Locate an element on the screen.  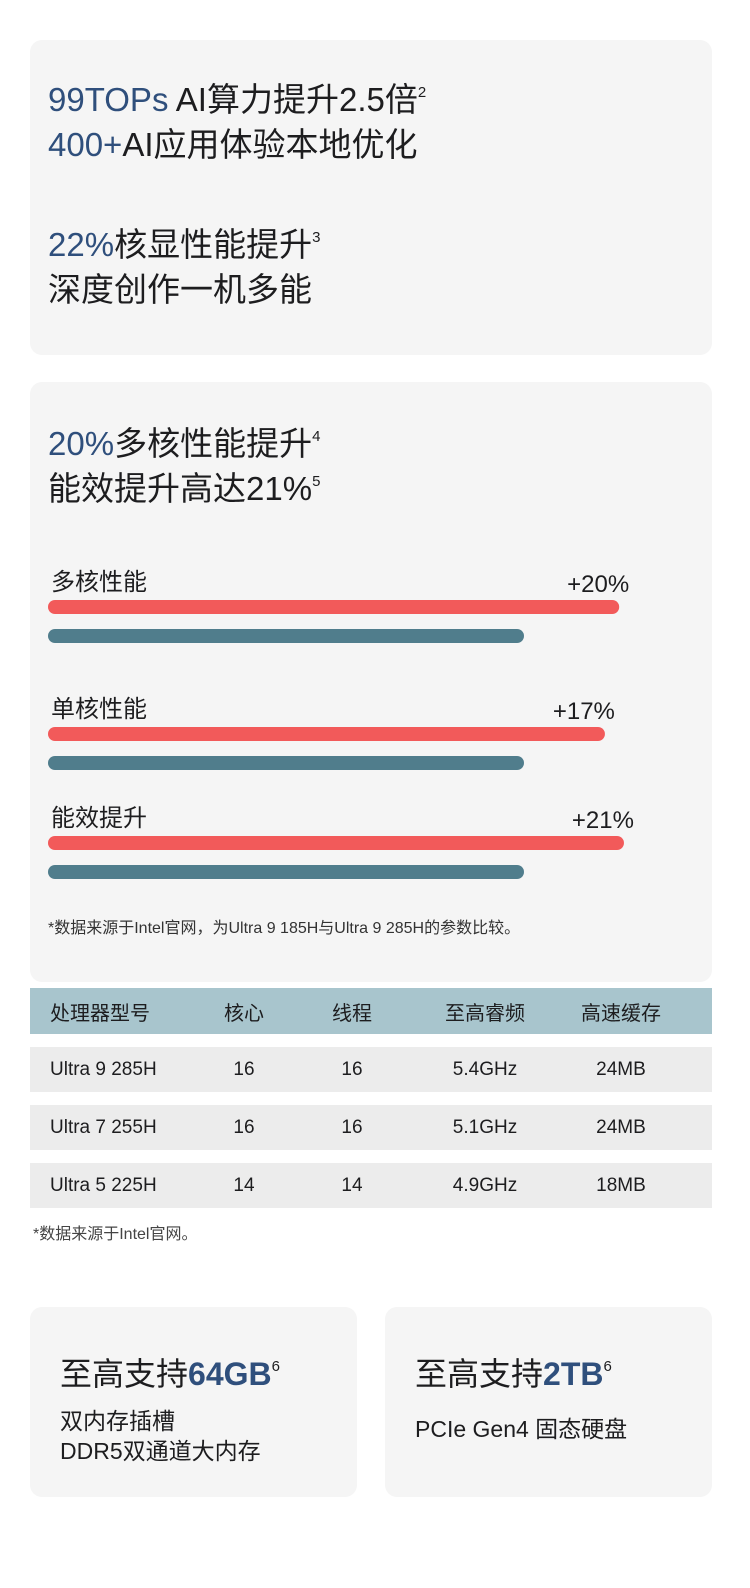
performance-headline: 20%多核性能提升4 能效提升高达21%5 is located at coordinates (184, 467).